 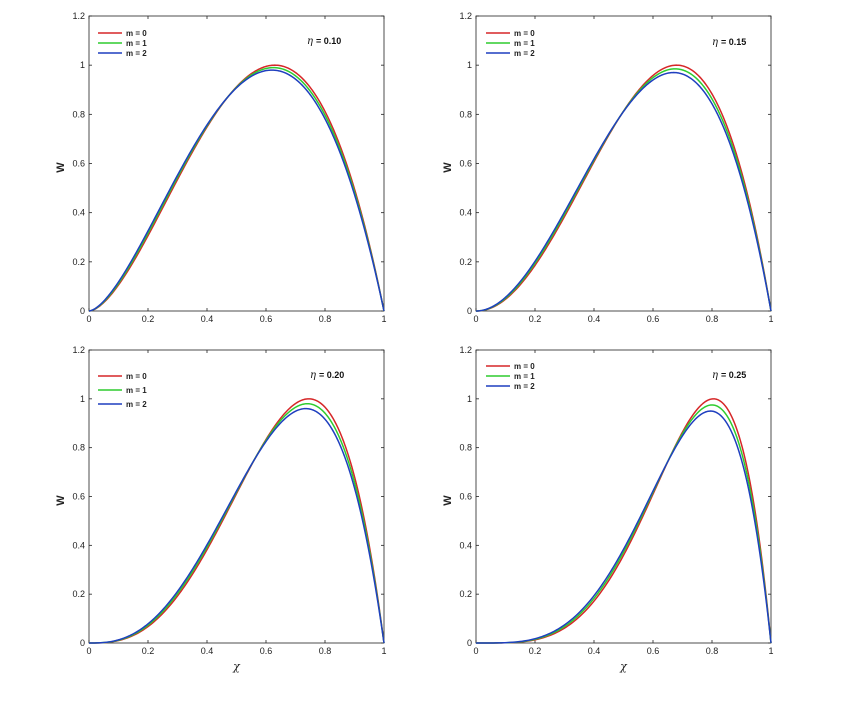 I want to click on eta-value: = 0.25, so click(x=733, y=375).